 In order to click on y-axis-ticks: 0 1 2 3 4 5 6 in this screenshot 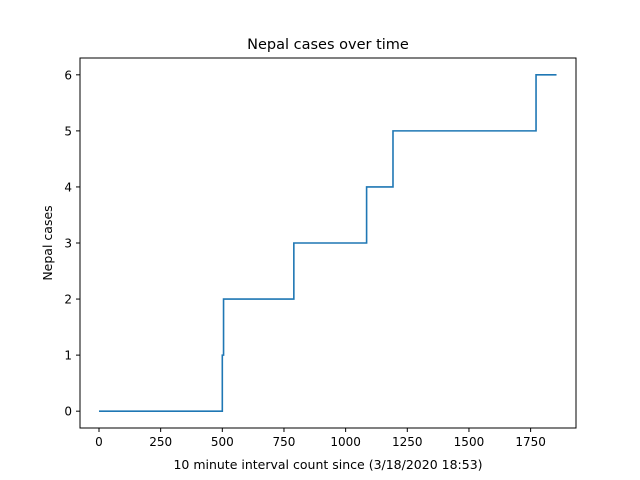, I will do `click(72, 243)`.